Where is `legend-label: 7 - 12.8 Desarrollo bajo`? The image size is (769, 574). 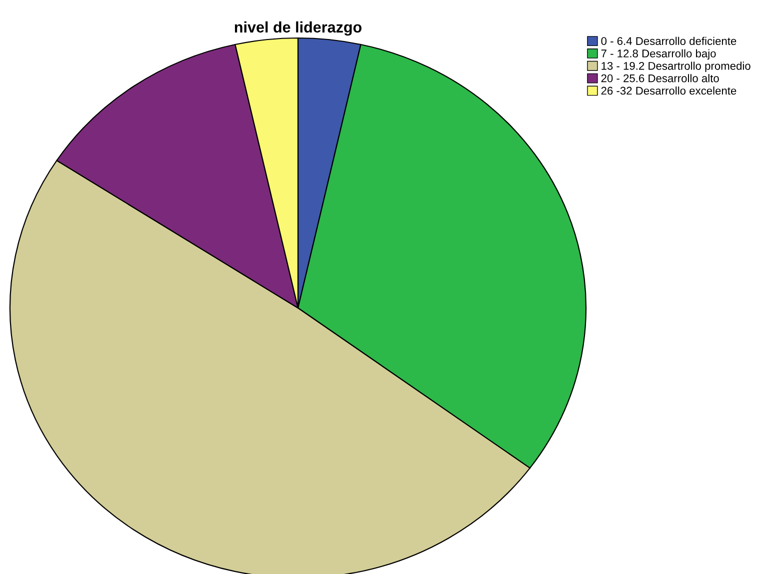
legend-label: 7 - 12.8 Desarrollo bajo is located at coordinates (658, 54).